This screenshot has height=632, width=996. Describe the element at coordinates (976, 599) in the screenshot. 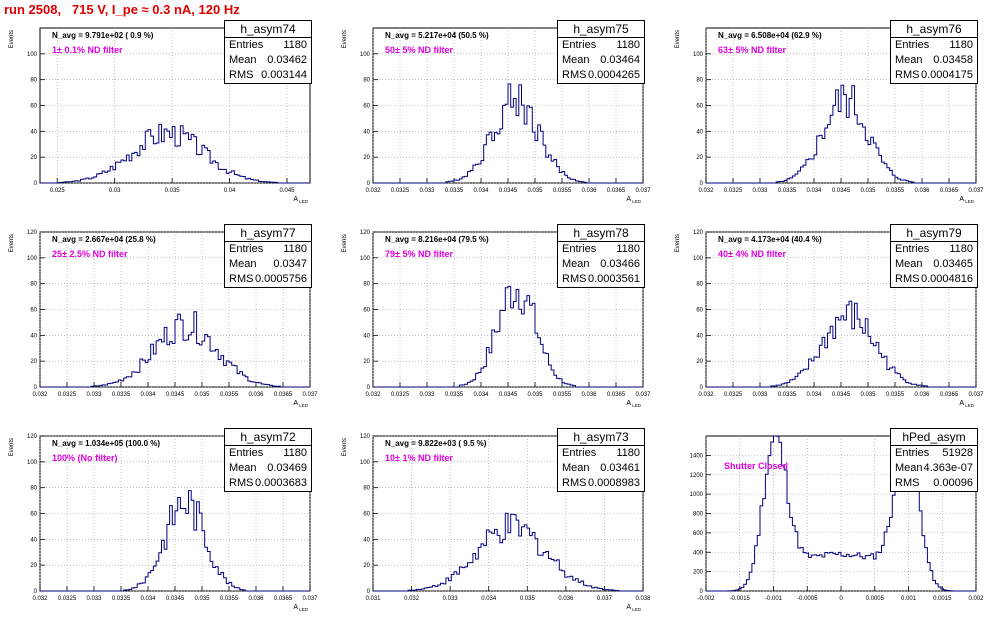

I see `x-tick-label: 0.002` at that location.